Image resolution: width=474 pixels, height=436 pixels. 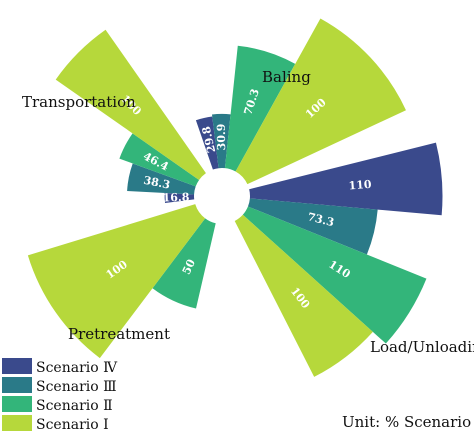 What do you see at coordinates (320, 219) in the screenshot?
I see `value-label-load-unloading-1: 73.3` at bounding box center [320, 219].